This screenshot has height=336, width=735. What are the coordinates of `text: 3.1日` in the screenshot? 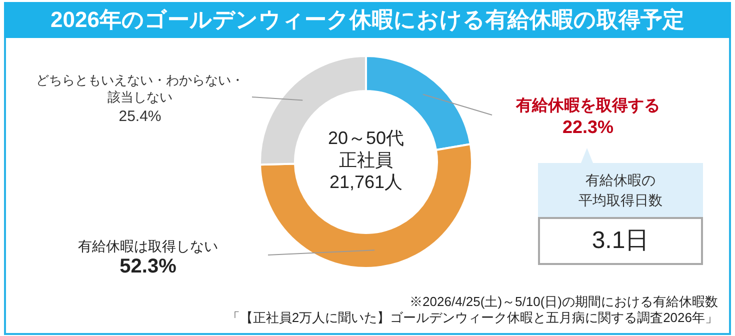 It's located at (620, 241).